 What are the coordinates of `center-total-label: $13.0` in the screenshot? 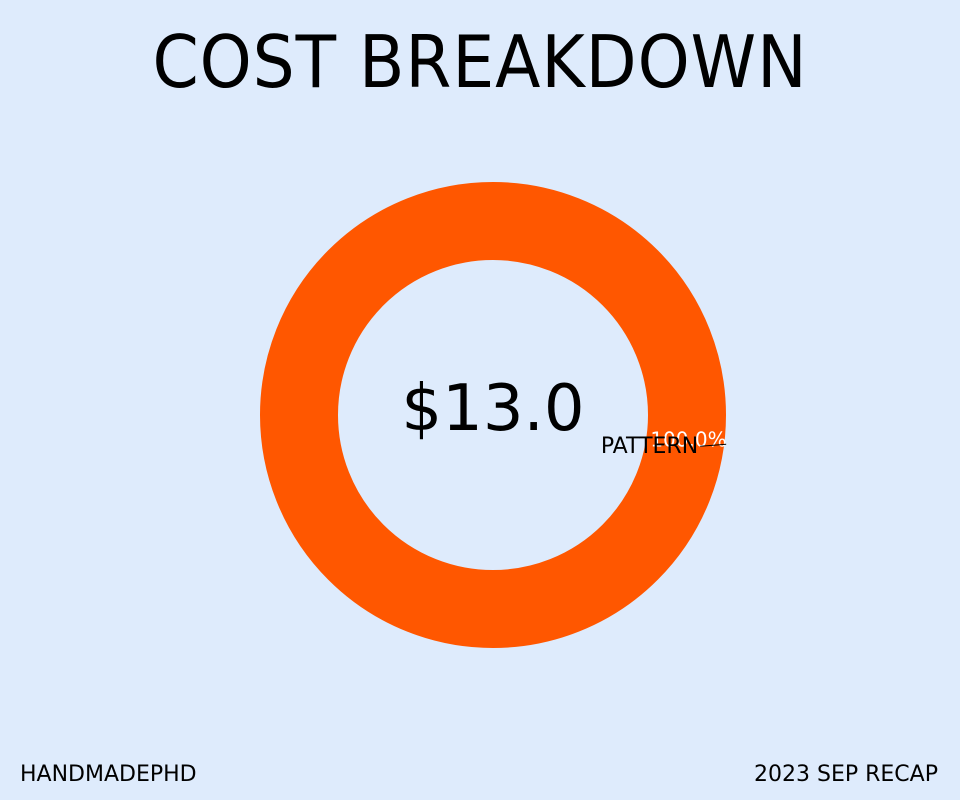 It's located at (492, 409).